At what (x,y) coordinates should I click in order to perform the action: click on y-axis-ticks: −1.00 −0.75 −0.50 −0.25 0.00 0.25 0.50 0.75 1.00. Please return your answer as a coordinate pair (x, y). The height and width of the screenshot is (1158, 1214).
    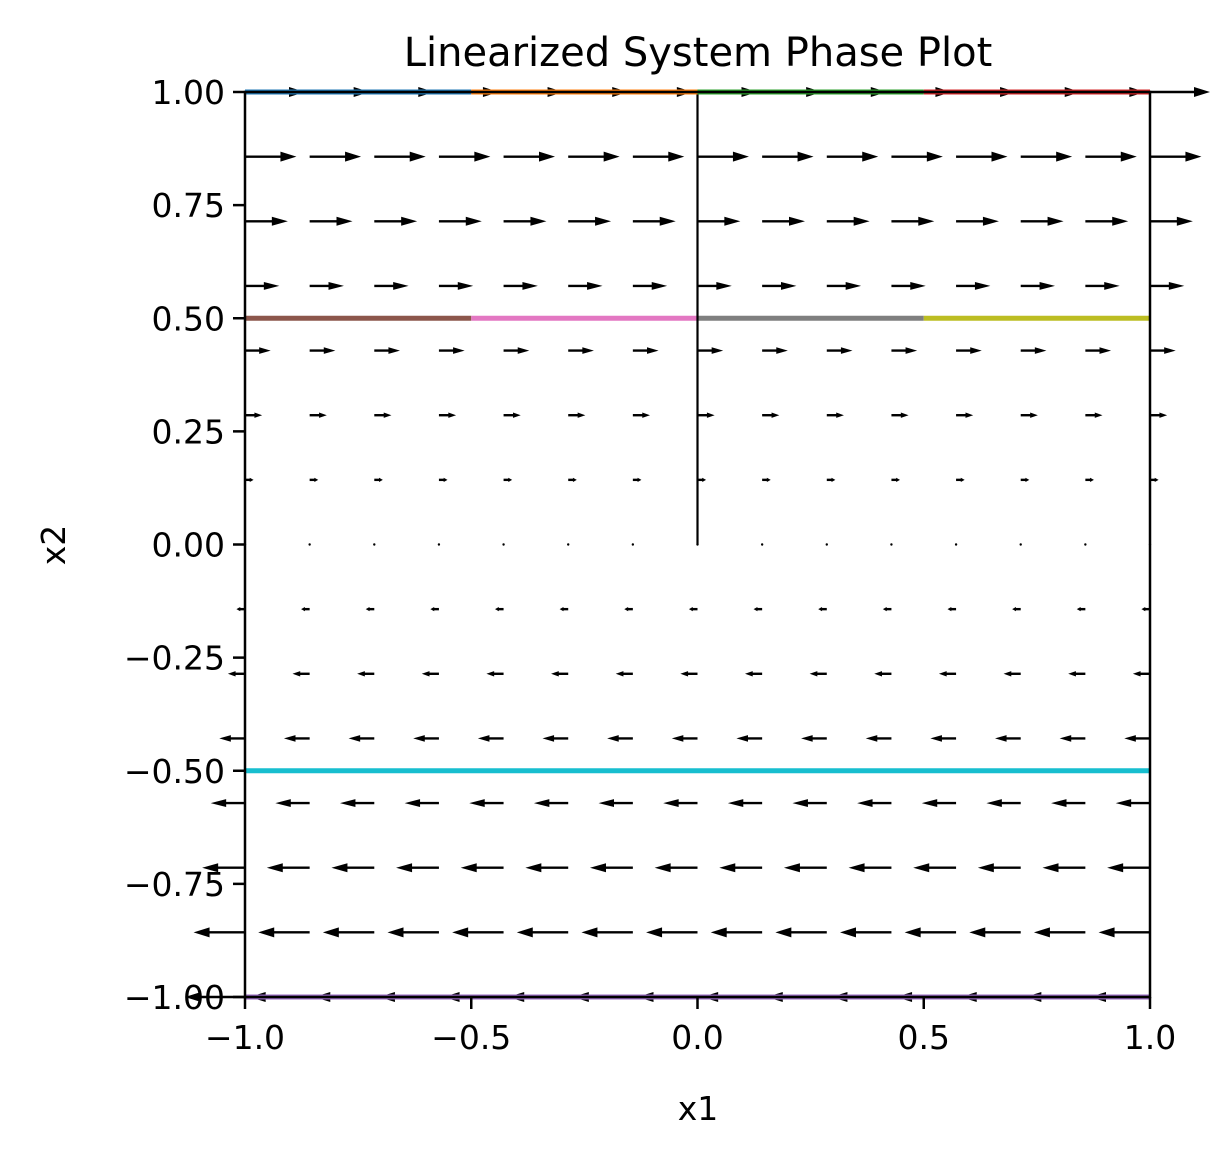
    Looking at the image, I should click on (184, 545).